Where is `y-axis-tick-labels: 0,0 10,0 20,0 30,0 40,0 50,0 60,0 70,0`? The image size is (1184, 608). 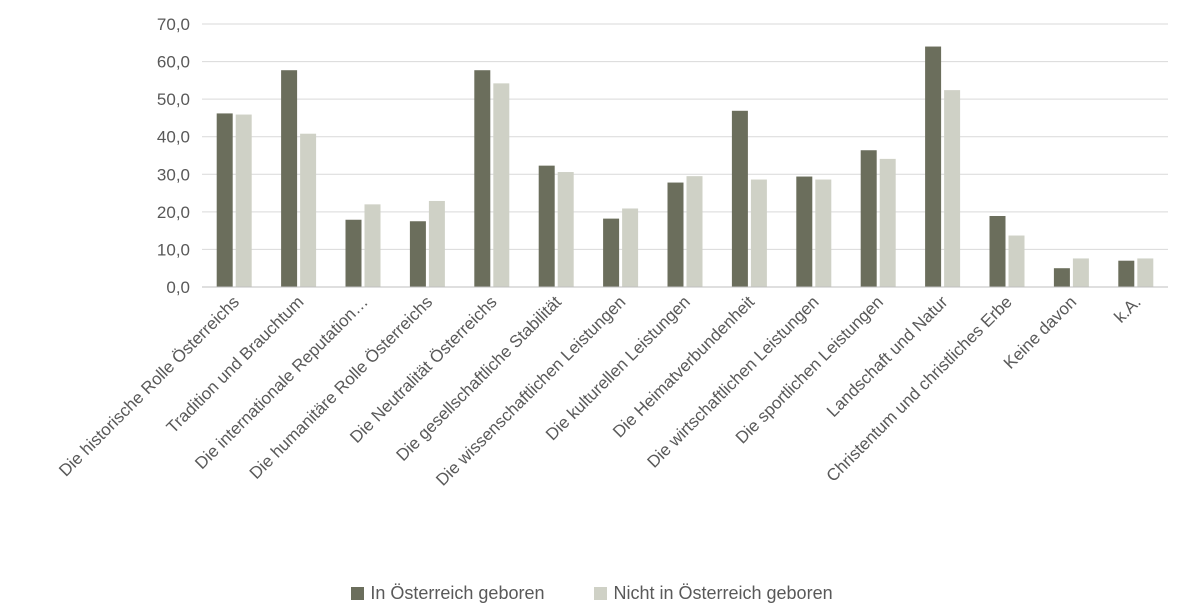 y-axis-tick-labels: 0,0 10,0 20,0 30,0 40,0 50,0 60,0 70,0 is located at coordinates (173, 156).